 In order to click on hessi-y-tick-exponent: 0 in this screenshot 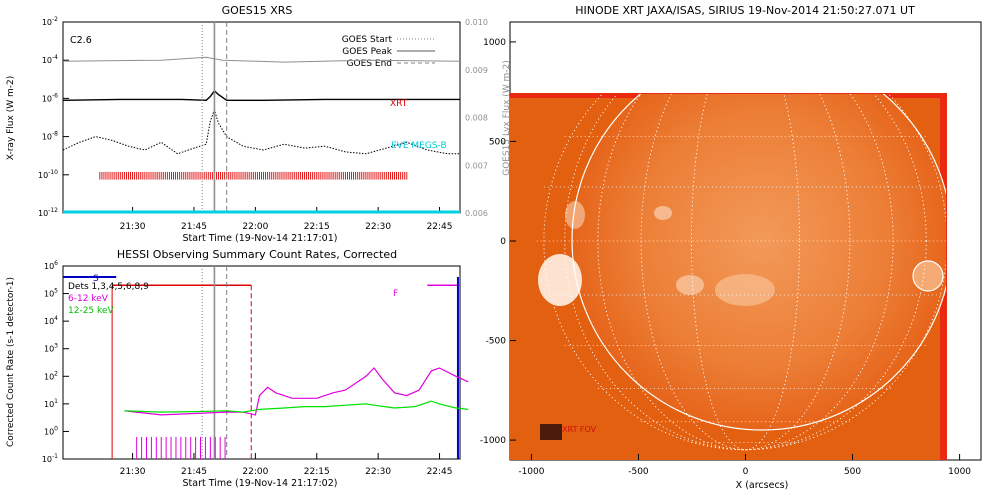, I will do `click(56, 428)`.